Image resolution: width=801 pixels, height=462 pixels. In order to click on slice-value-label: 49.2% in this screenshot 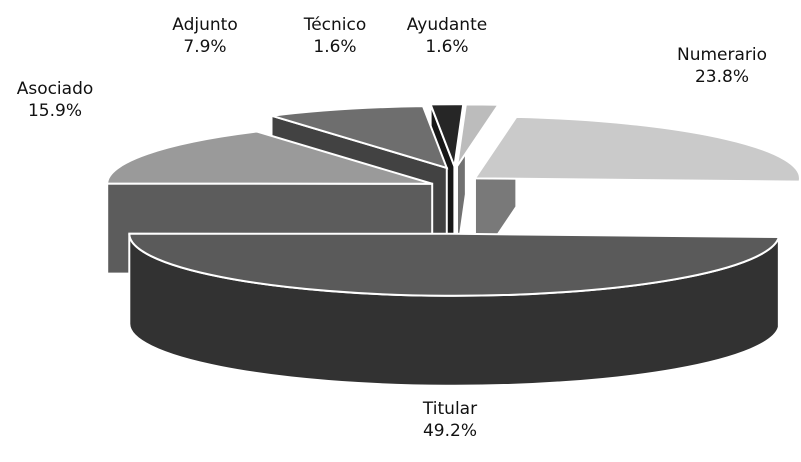, I will do `click(450, 431)`.